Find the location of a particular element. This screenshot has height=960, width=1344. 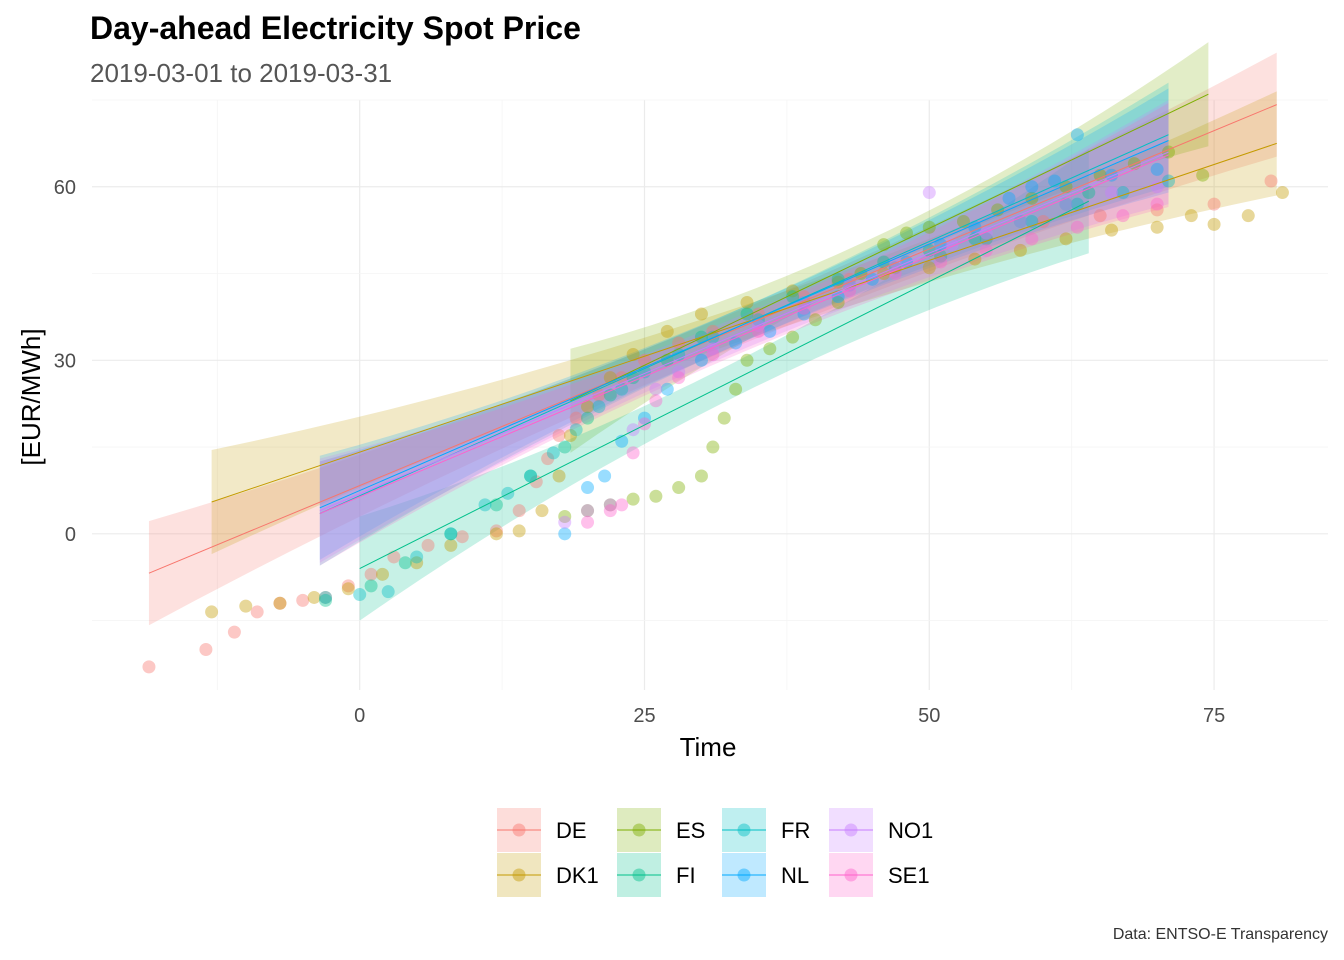

x-tick-label: 25 is located at coordinates (644, 716).